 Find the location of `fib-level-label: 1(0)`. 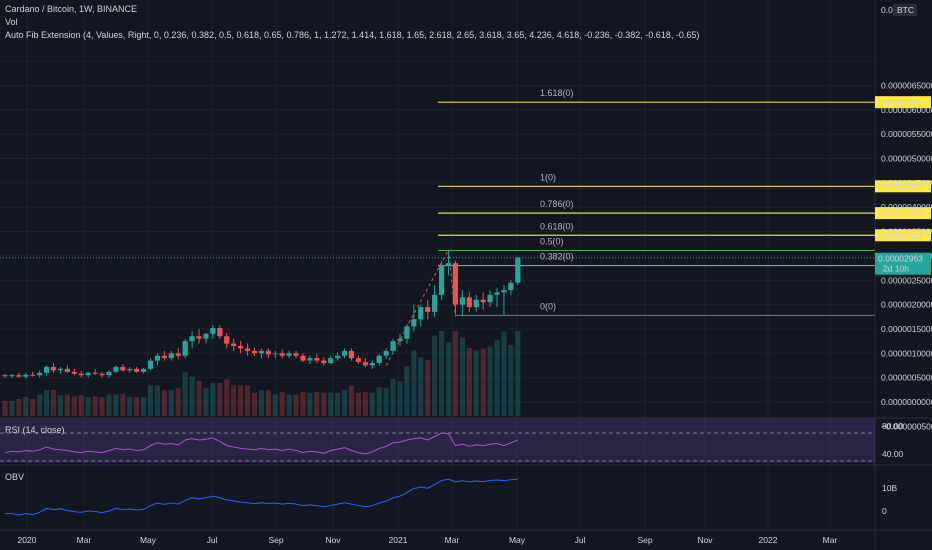

fib-level-label: 1(0) is located at coordinates (548, 177).